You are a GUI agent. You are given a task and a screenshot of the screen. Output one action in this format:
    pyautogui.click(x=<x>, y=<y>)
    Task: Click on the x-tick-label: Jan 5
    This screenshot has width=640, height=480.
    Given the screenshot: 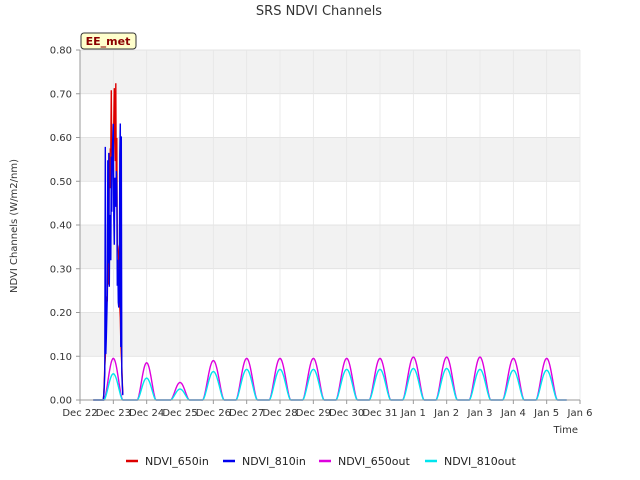 What is the action you would take?
    pyautogui.click(x=546, y=413)
    